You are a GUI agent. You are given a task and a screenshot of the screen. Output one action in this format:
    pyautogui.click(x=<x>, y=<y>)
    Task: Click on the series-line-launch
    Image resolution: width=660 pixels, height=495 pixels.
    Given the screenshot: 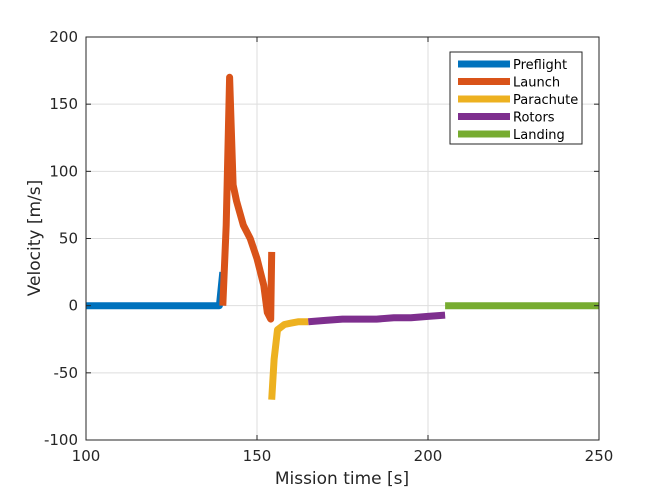 What is the action you would take?
    pyautogui.click(x=247, y=198)
    